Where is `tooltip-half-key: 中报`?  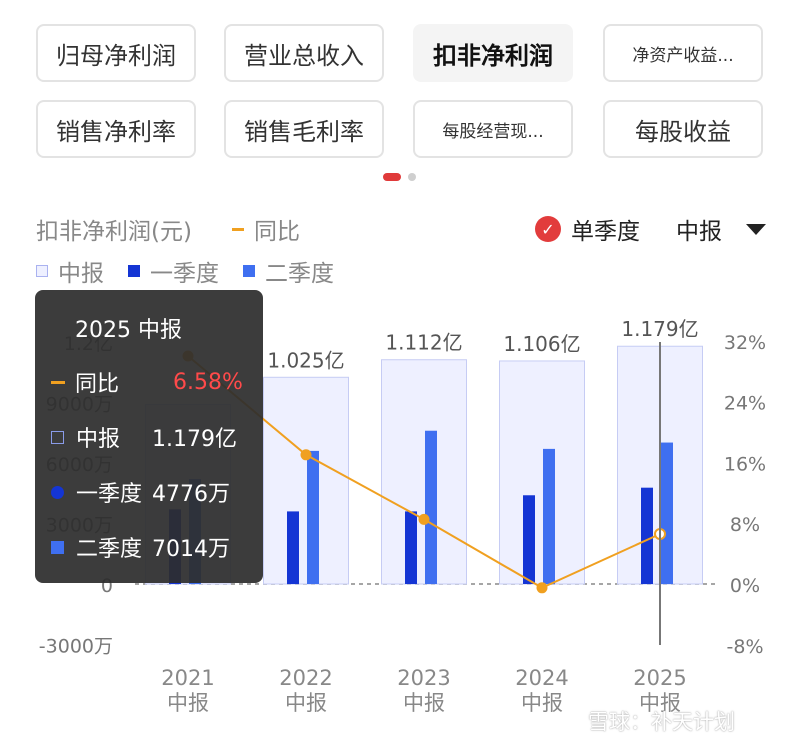 tooltip-half-key: 中报 is located at coordinates (98, 439).